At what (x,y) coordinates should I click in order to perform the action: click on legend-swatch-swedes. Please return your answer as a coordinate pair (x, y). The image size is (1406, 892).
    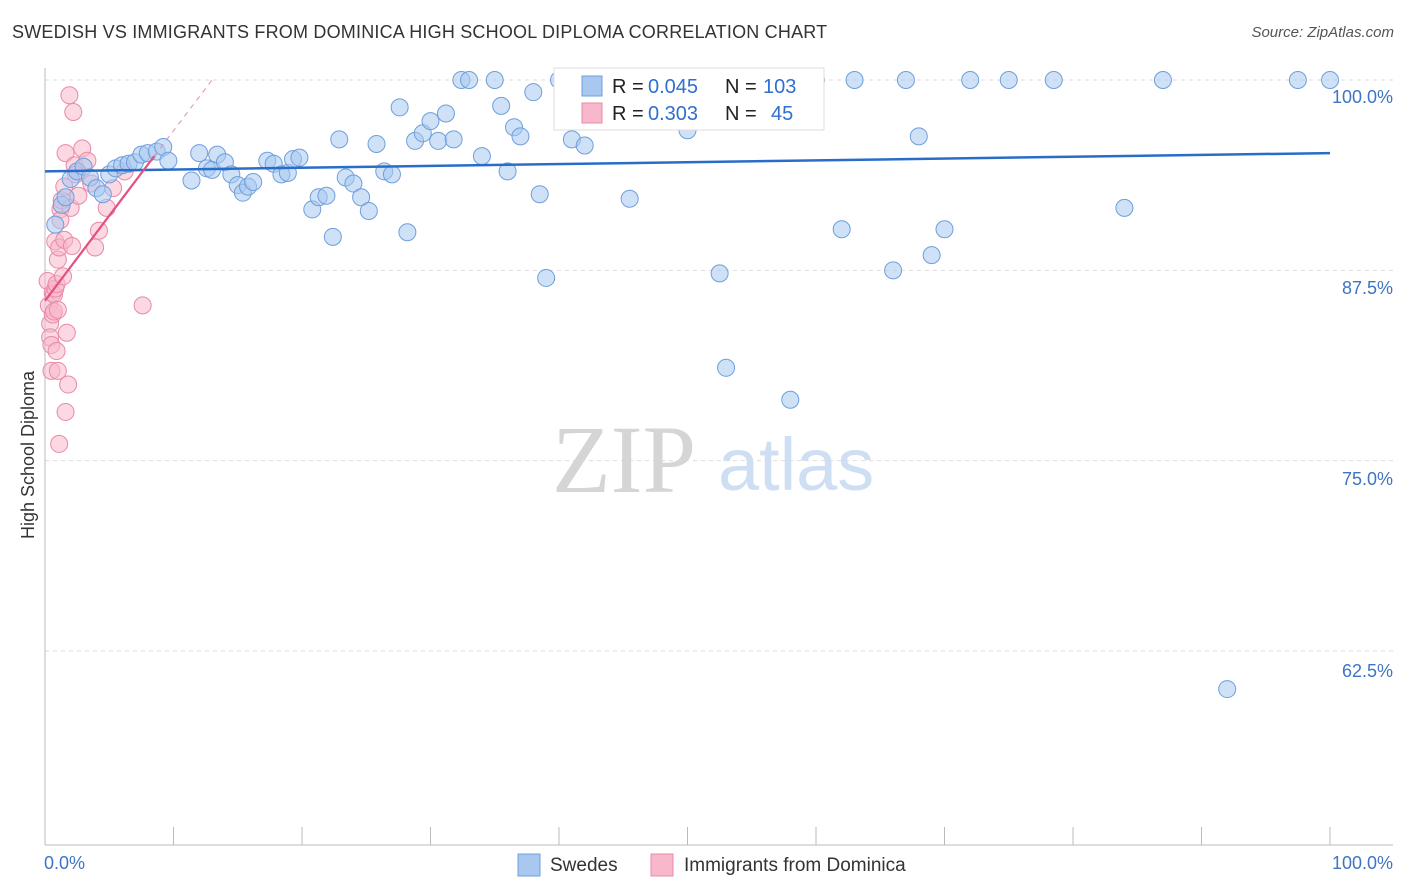
    Looking at the image, I should click on (529, 865).